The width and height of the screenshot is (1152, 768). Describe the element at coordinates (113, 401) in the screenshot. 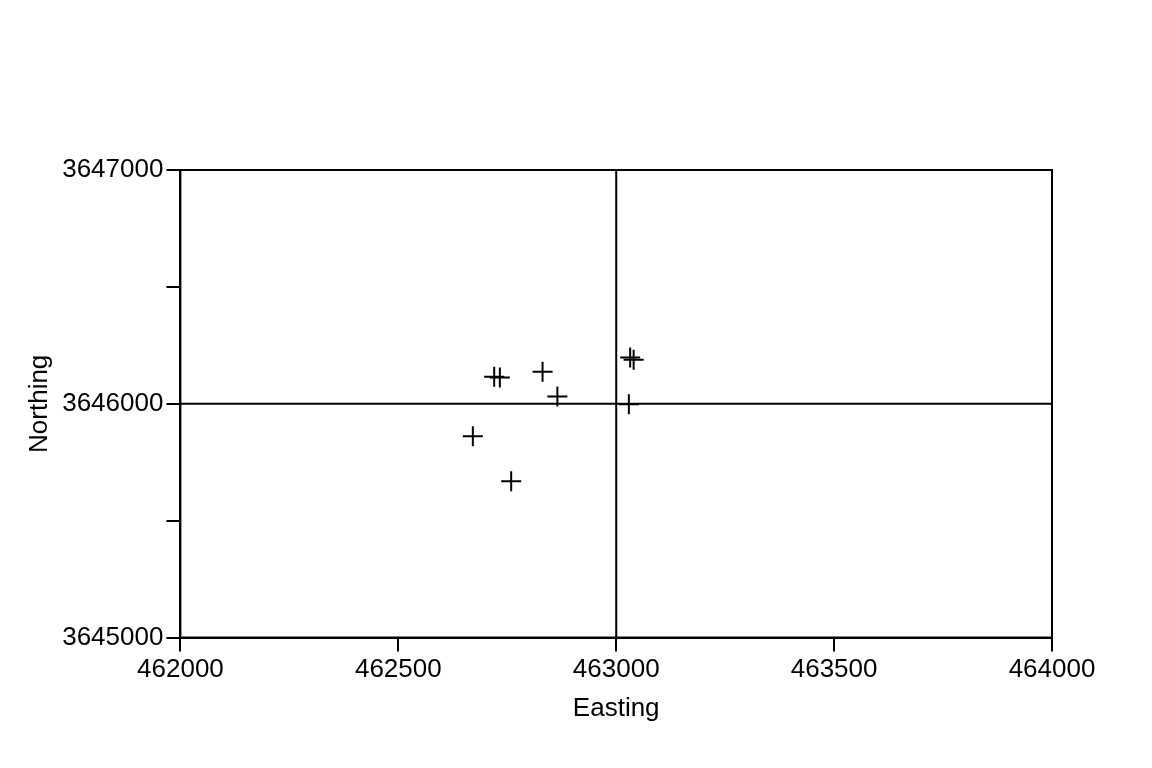

I see `y-tick-label: 3646000` at that location.